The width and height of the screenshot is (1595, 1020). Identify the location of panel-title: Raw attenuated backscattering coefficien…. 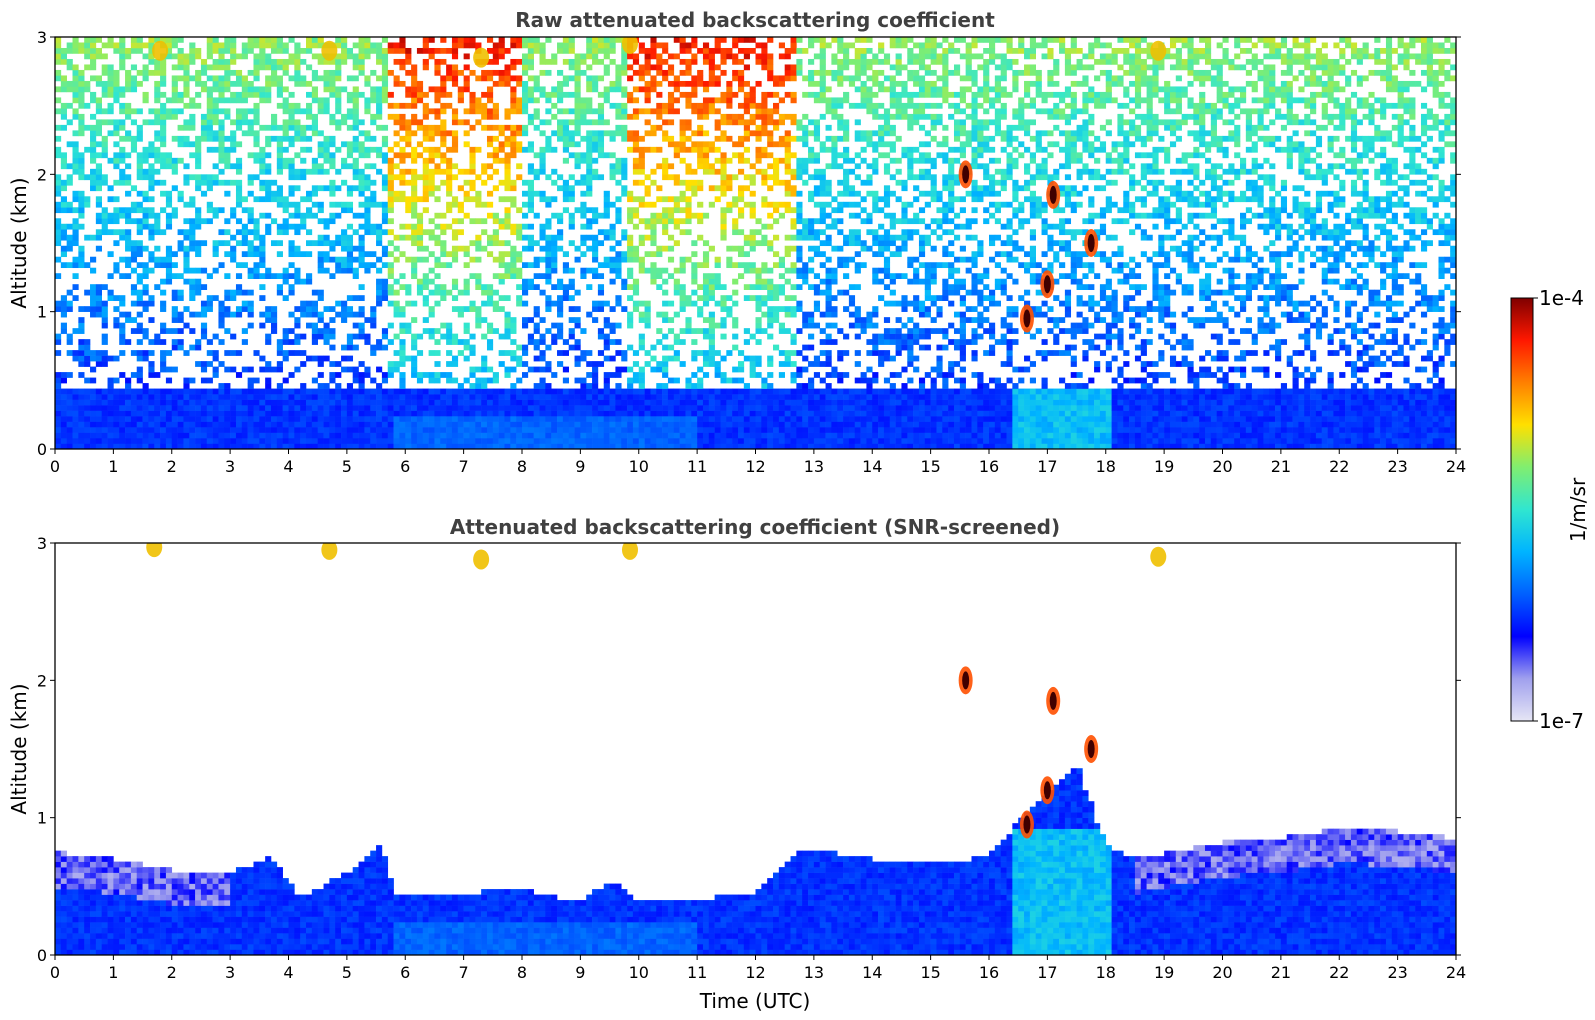
(755, 20).